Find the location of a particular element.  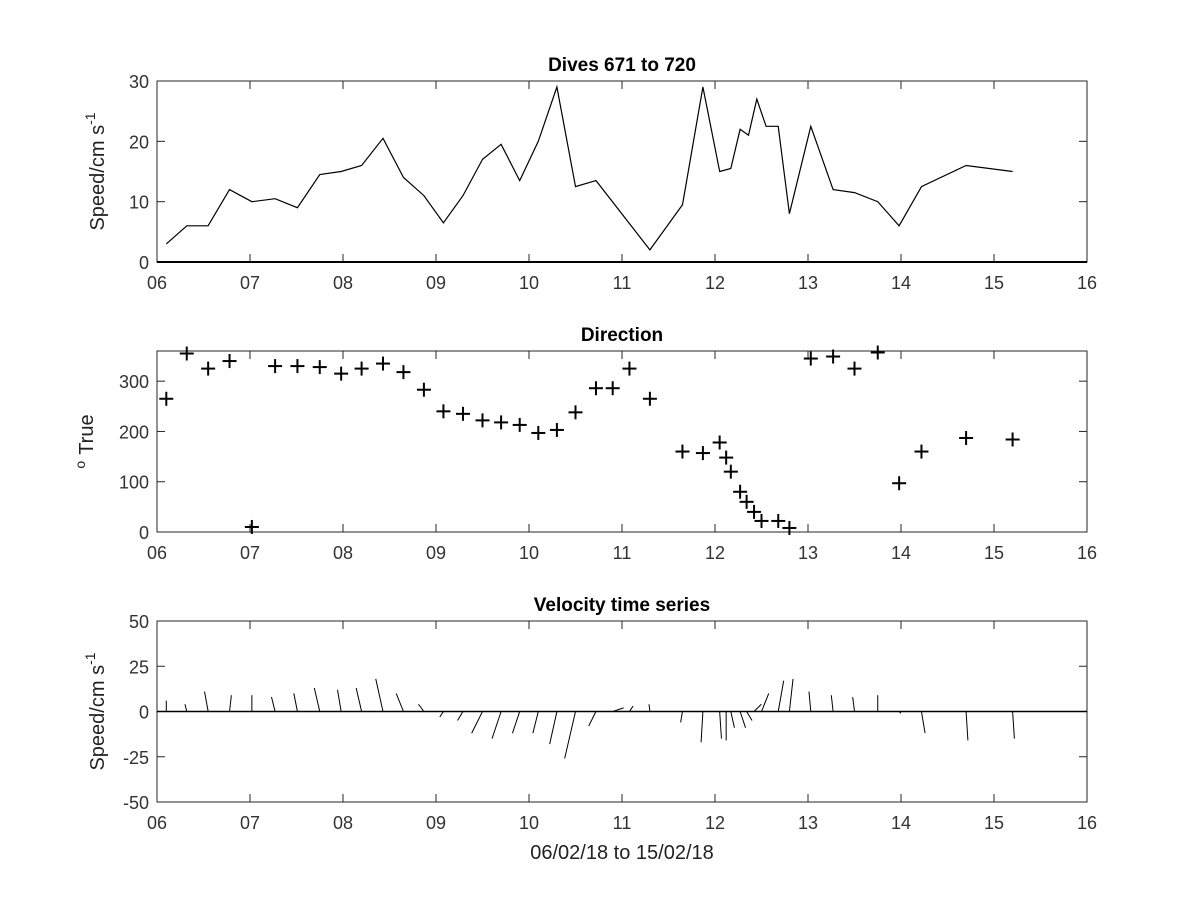

chart-title: Velocity time series is located at coordinates (622, 605).